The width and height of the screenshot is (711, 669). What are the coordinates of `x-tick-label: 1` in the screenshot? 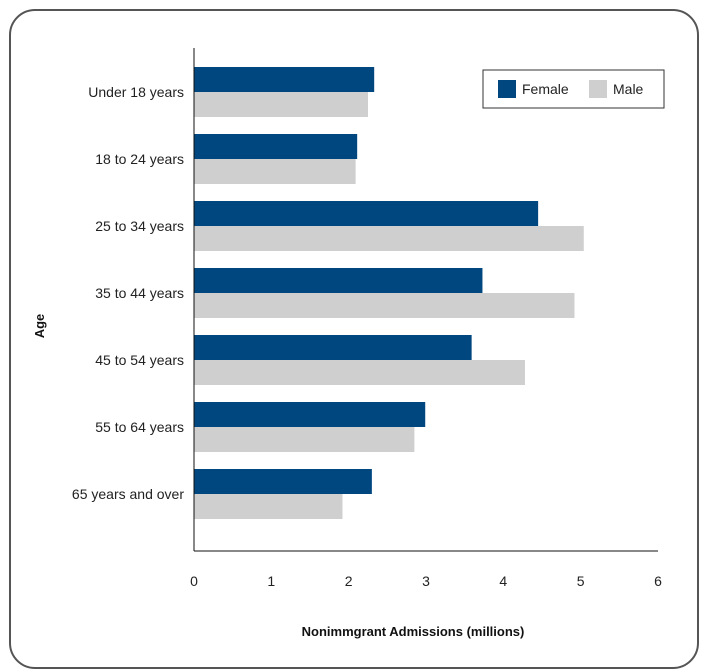 It's located at (271, 581).